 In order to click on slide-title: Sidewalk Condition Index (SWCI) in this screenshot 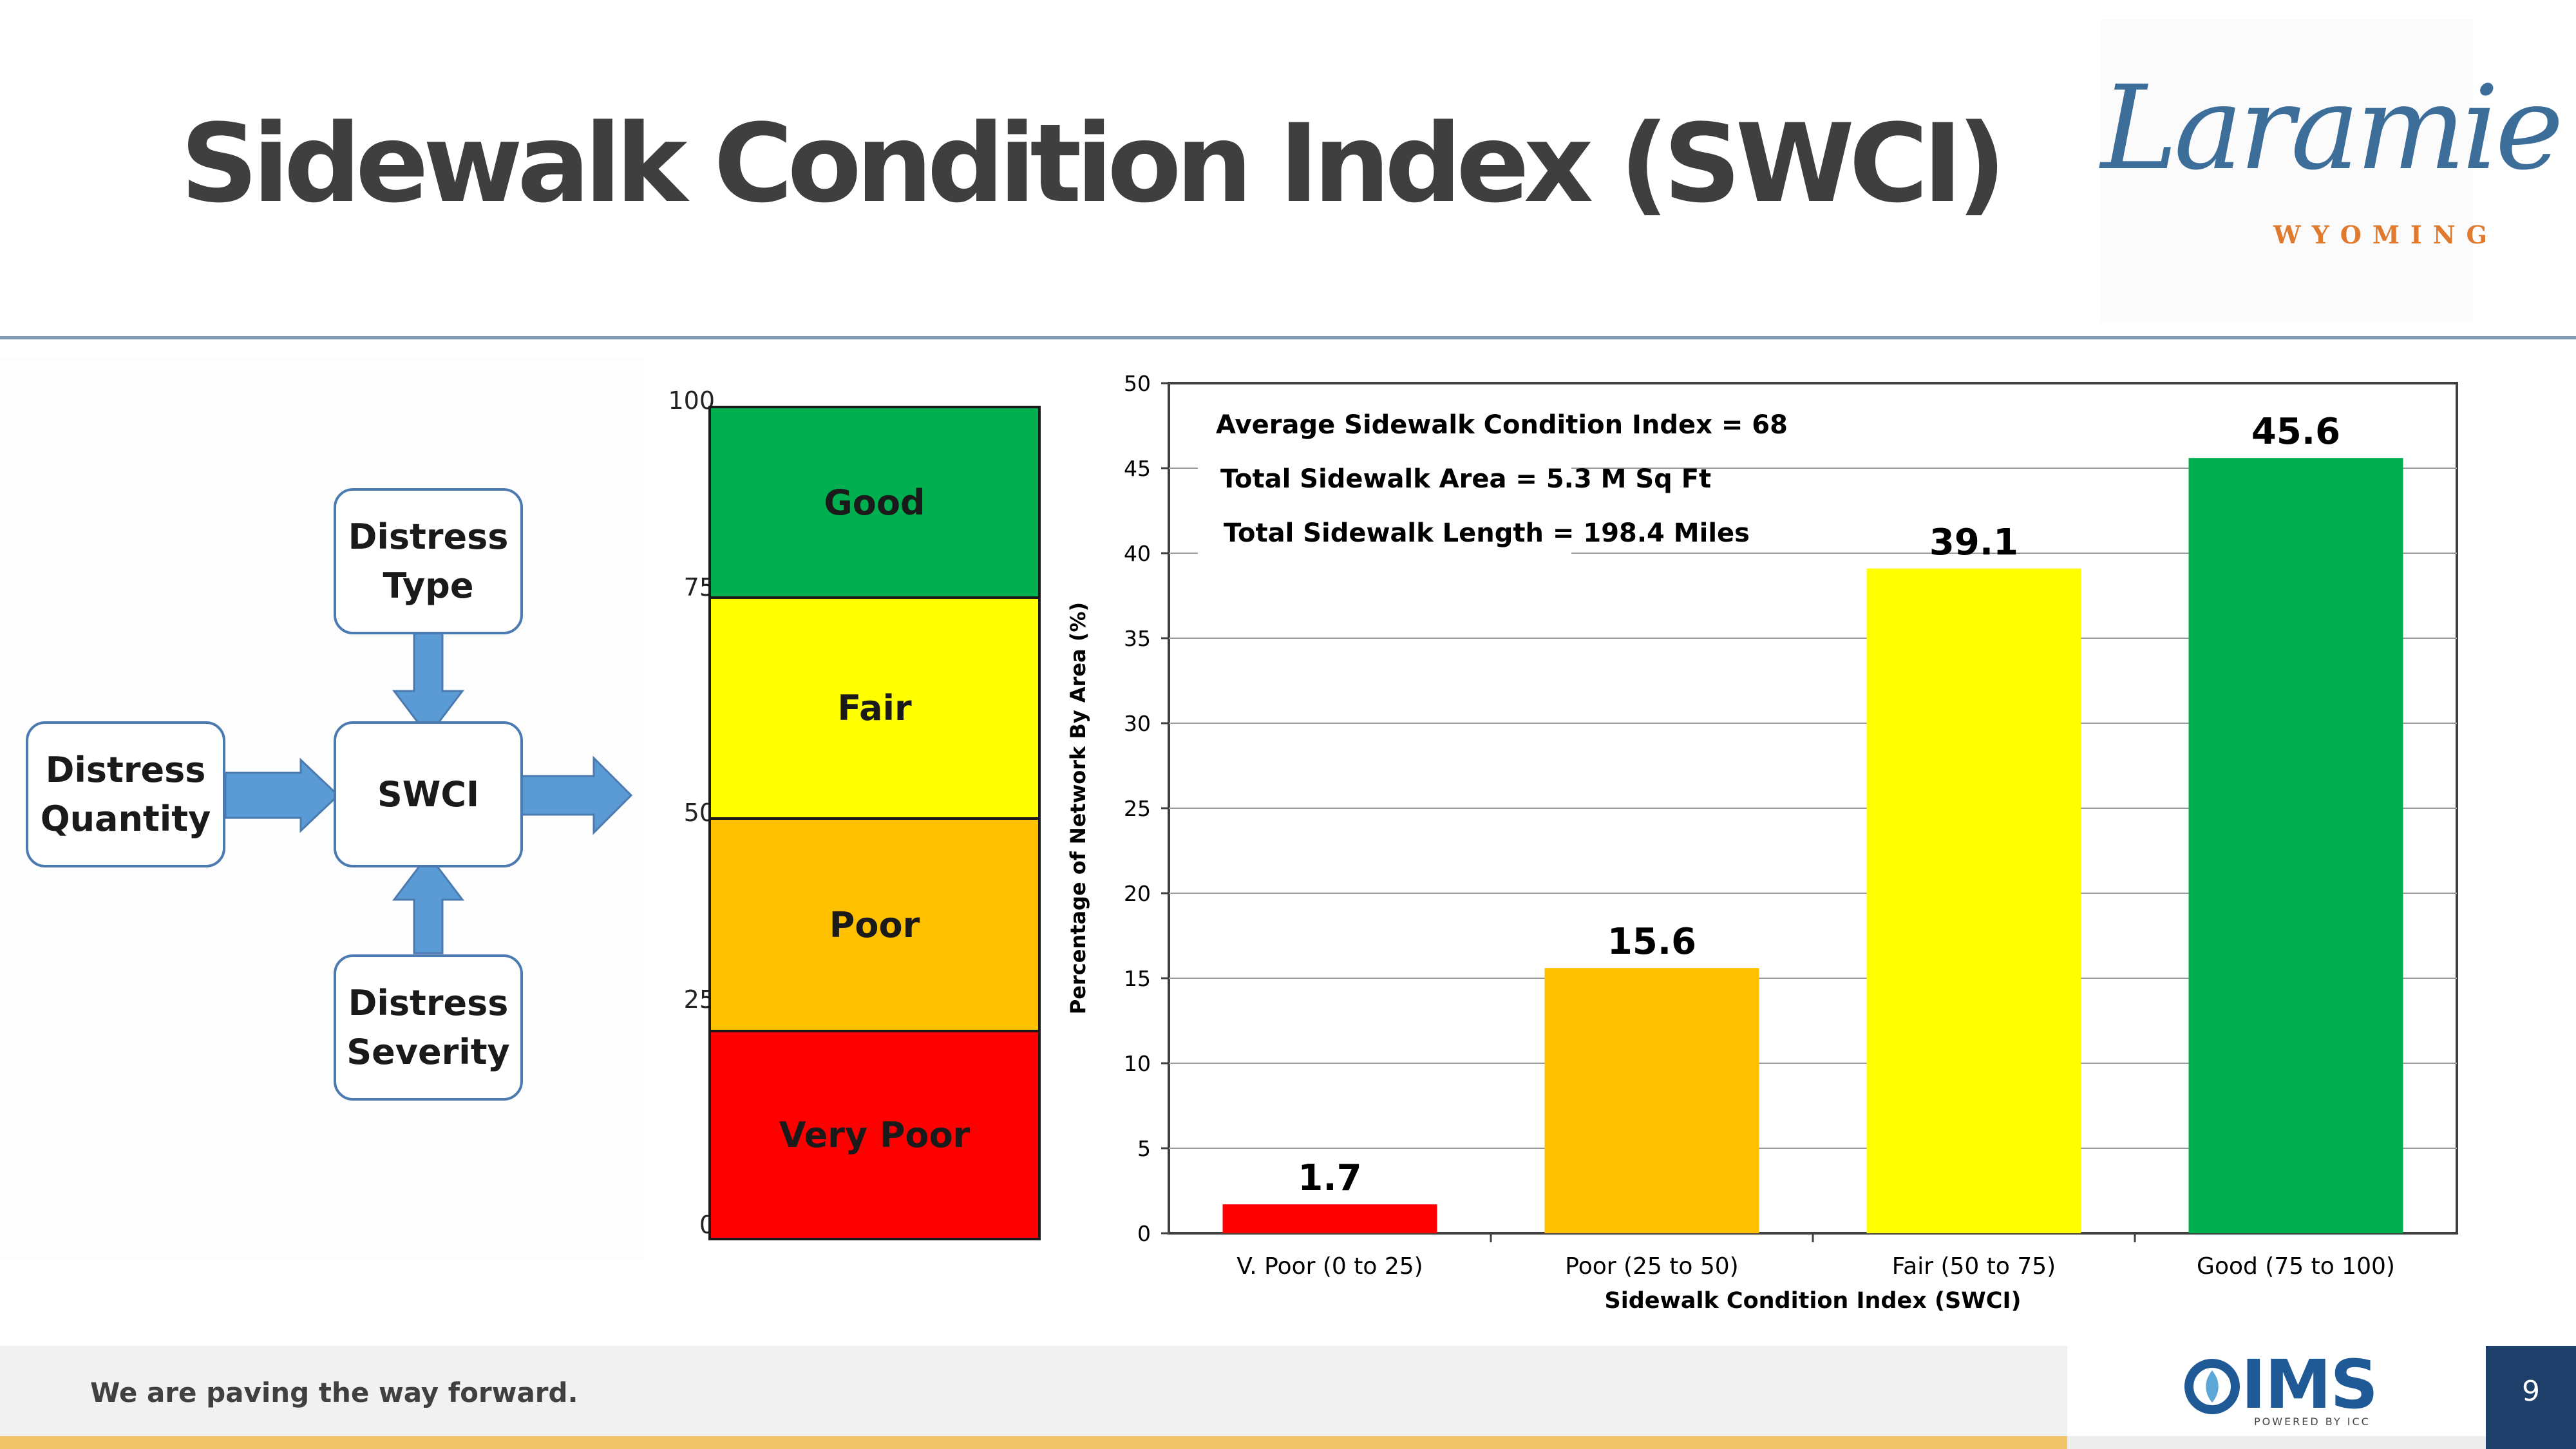, I will do `click(1093, 163)`.